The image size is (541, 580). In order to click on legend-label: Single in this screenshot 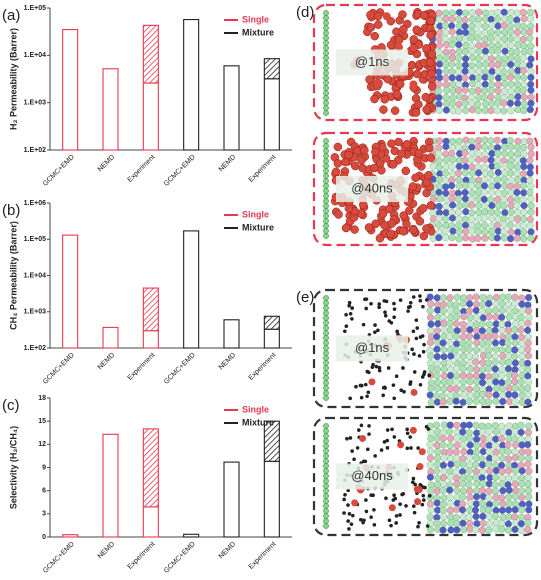, I will do `click(255, 409)`.